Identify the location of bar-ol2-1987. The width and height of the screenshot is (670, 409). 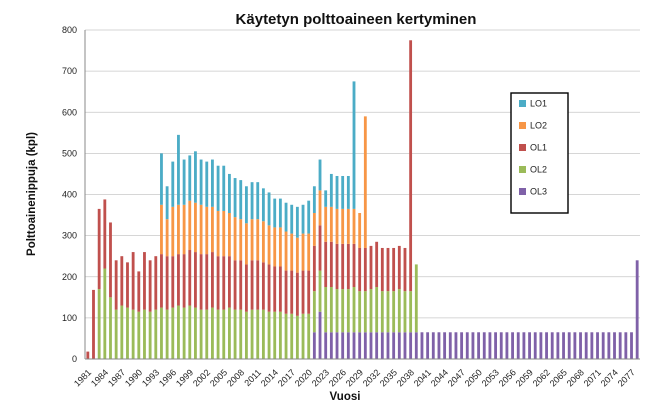
(122, 332).